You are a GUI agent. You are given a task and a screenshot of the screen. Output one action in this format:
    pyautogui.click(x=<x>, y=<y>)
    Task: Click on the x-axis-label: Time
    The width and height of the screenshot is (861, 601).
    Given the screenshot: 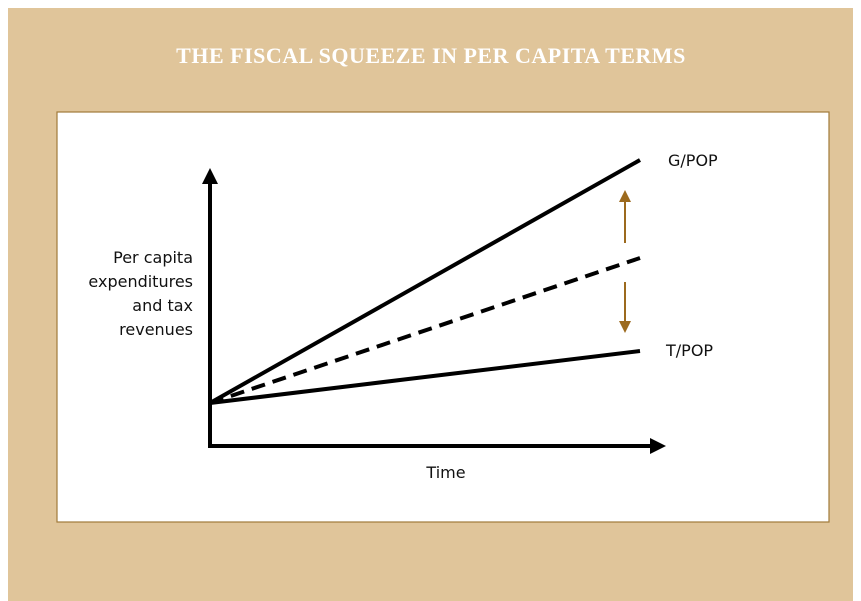 What is the action you would take?
    pyautogui.click(x=445, y=472)
    